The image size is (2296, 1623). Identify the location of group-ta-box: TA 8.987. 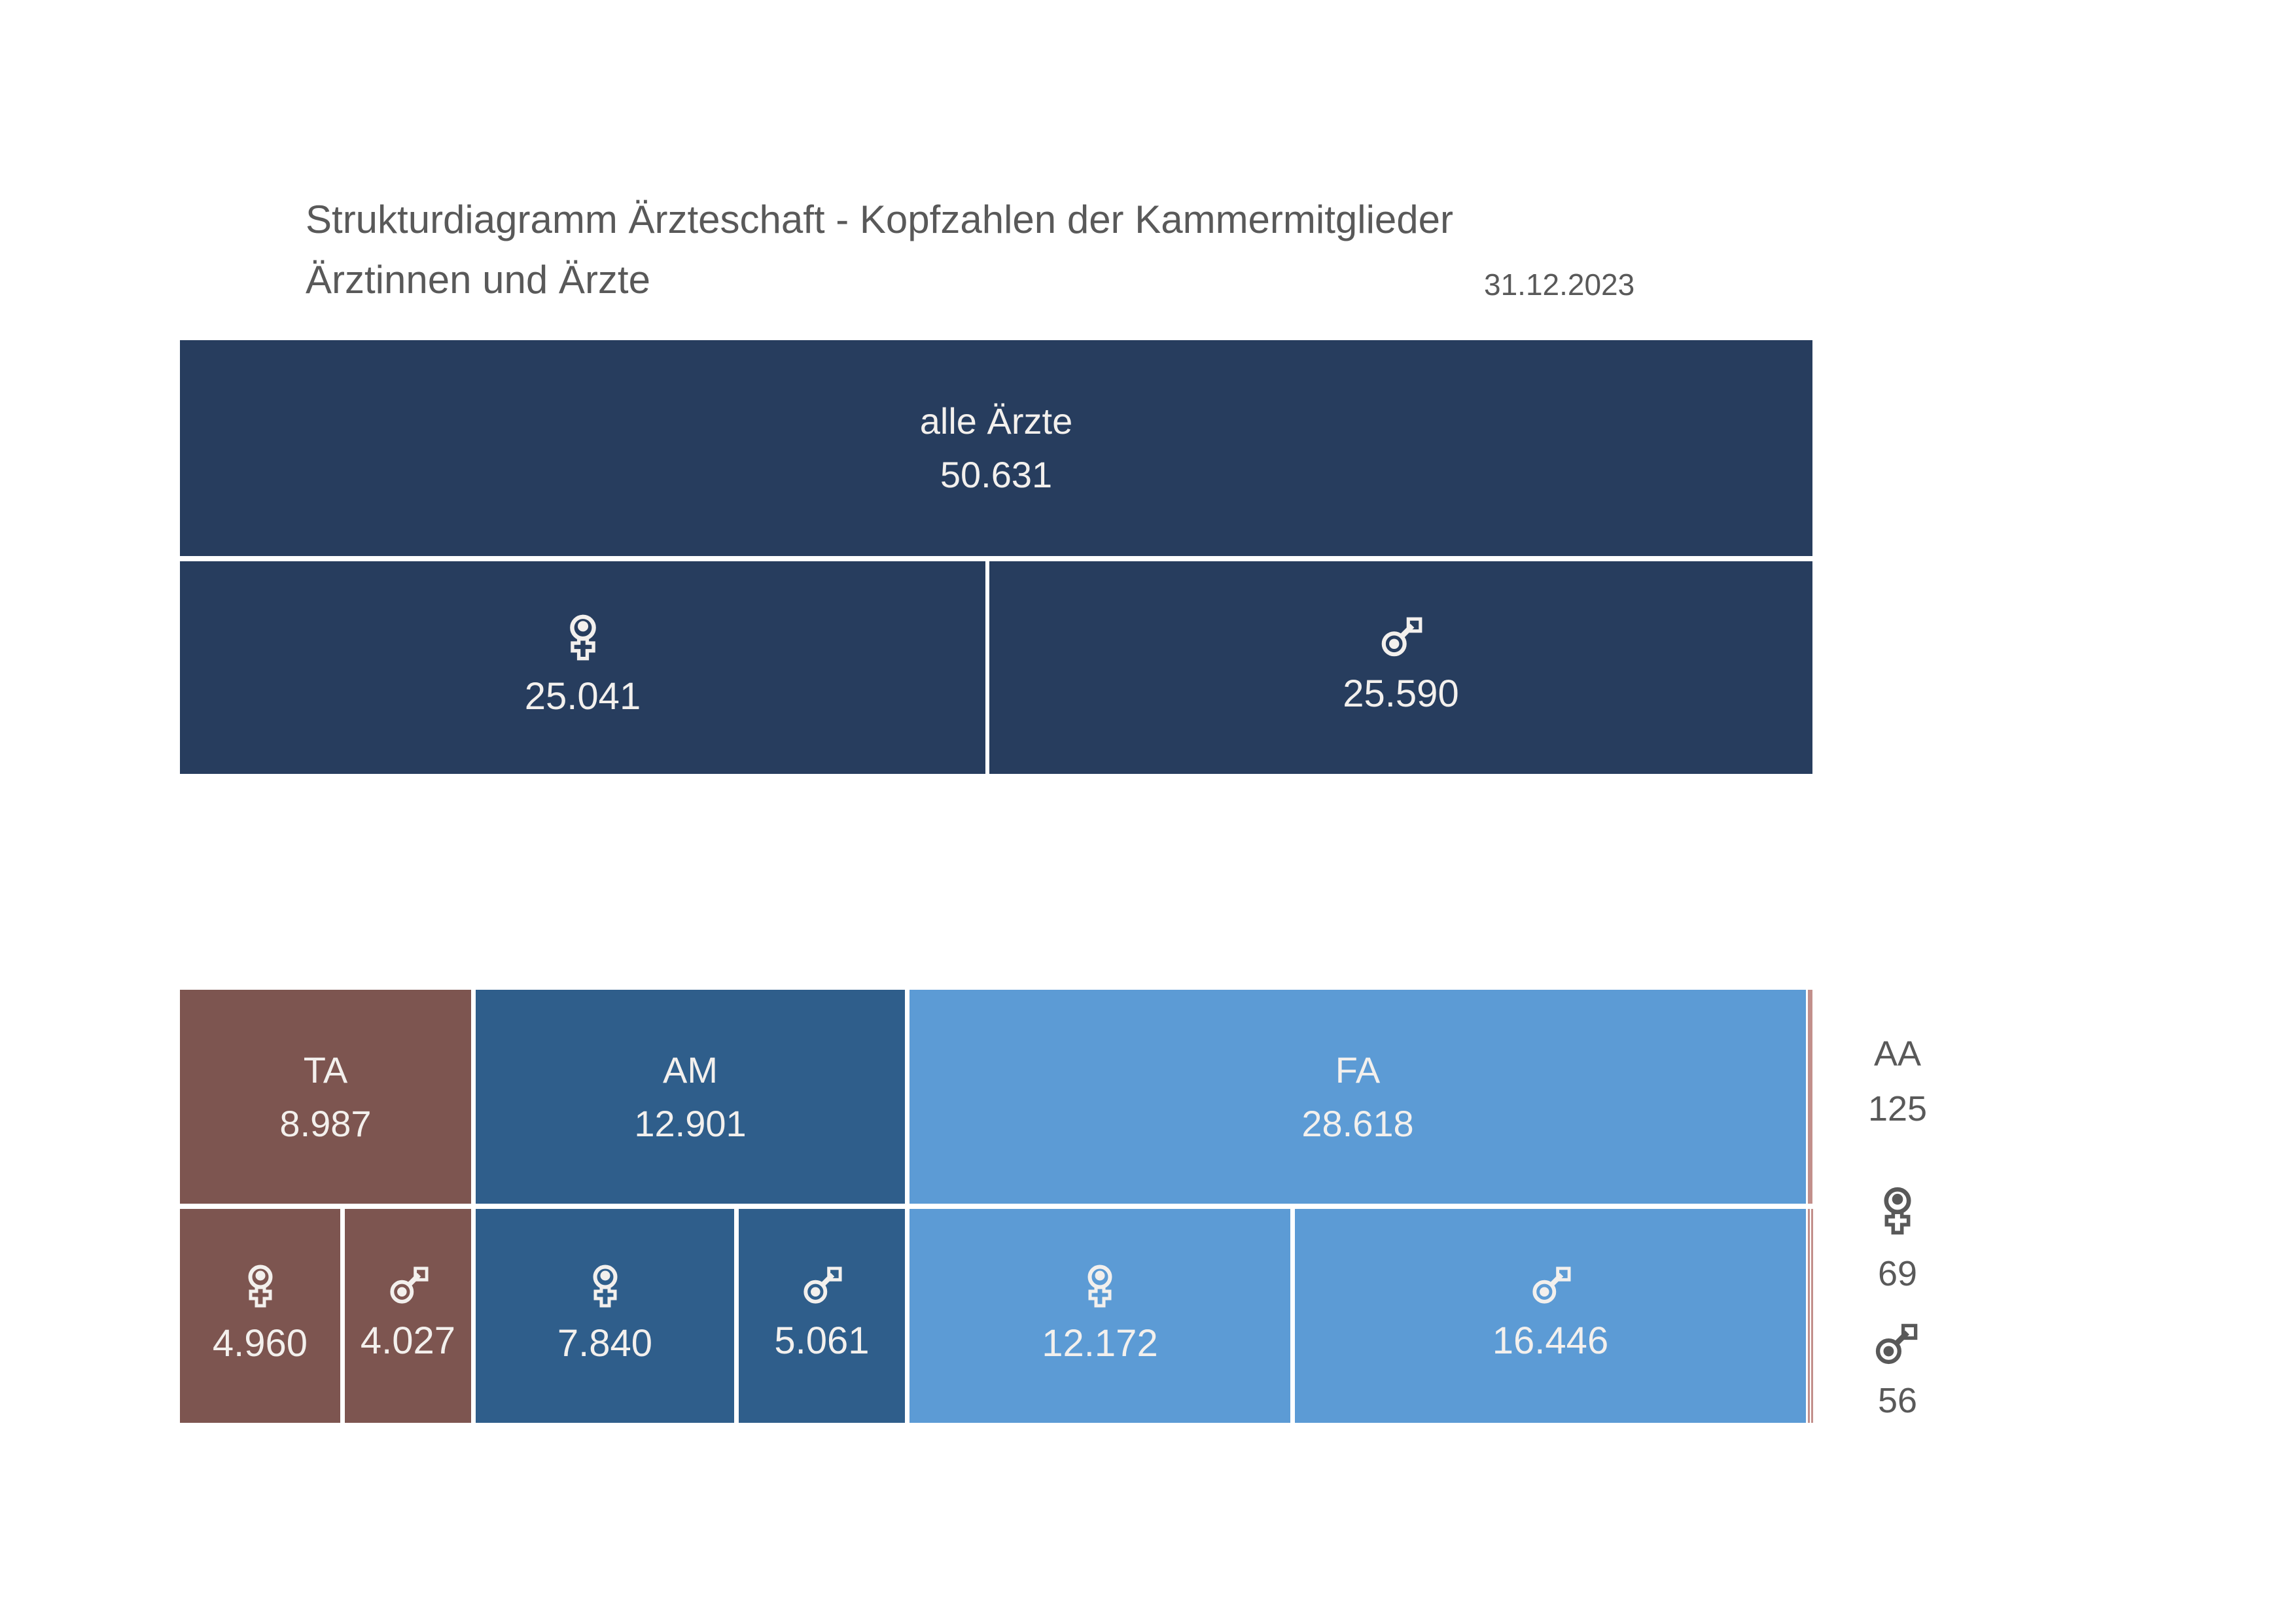
(325, 1097).